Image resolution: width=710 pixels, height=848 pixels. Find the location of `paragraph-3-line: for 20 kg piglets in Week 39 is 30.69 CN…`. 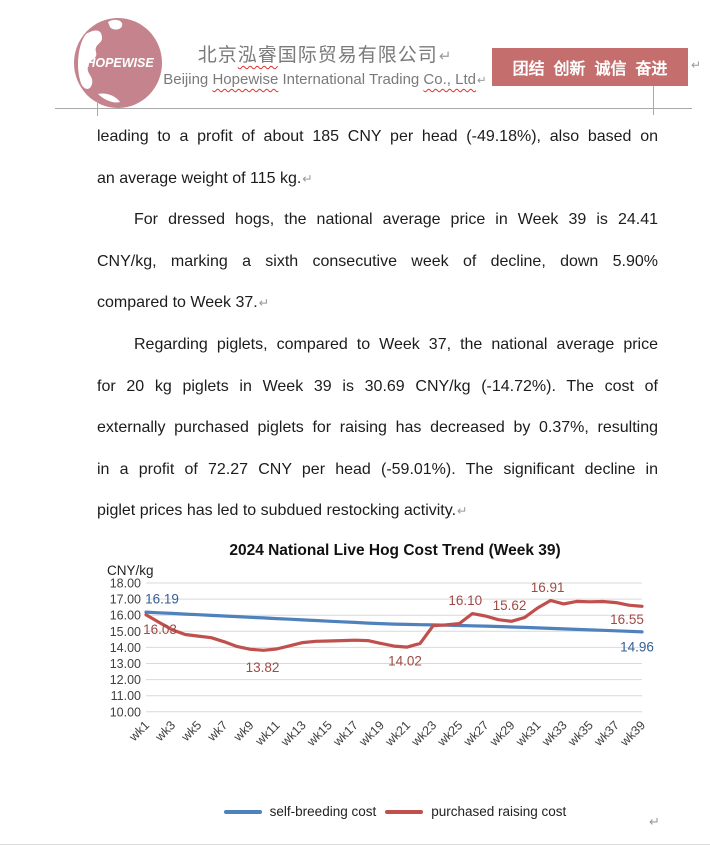

paragraph-3-line: for 20 kg piglets in Week 39 is 30.69 CN… is located at coordinates (377, 386).